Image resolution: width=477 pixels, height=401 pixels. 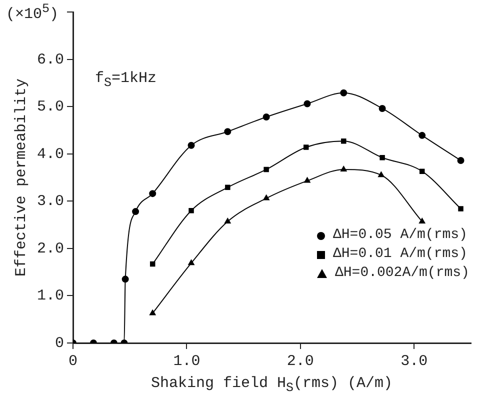 I want to click on y-tick-label: 3.0, so click(x=50, y=201).